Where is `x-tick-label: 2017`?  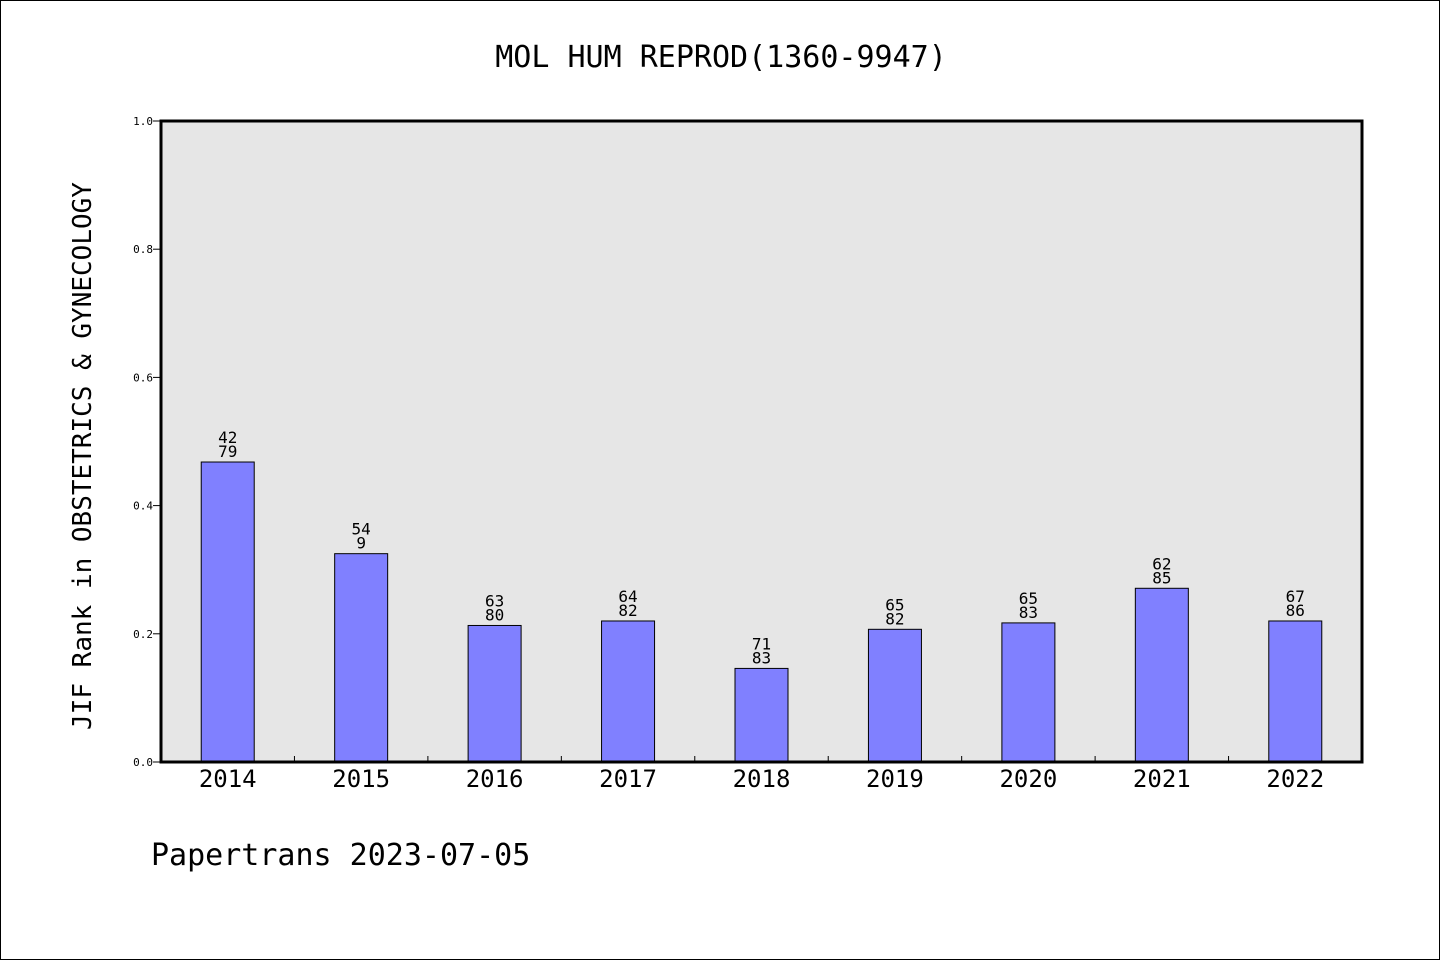 x-tick-label: 2017 is located at coordinates (628, 779).